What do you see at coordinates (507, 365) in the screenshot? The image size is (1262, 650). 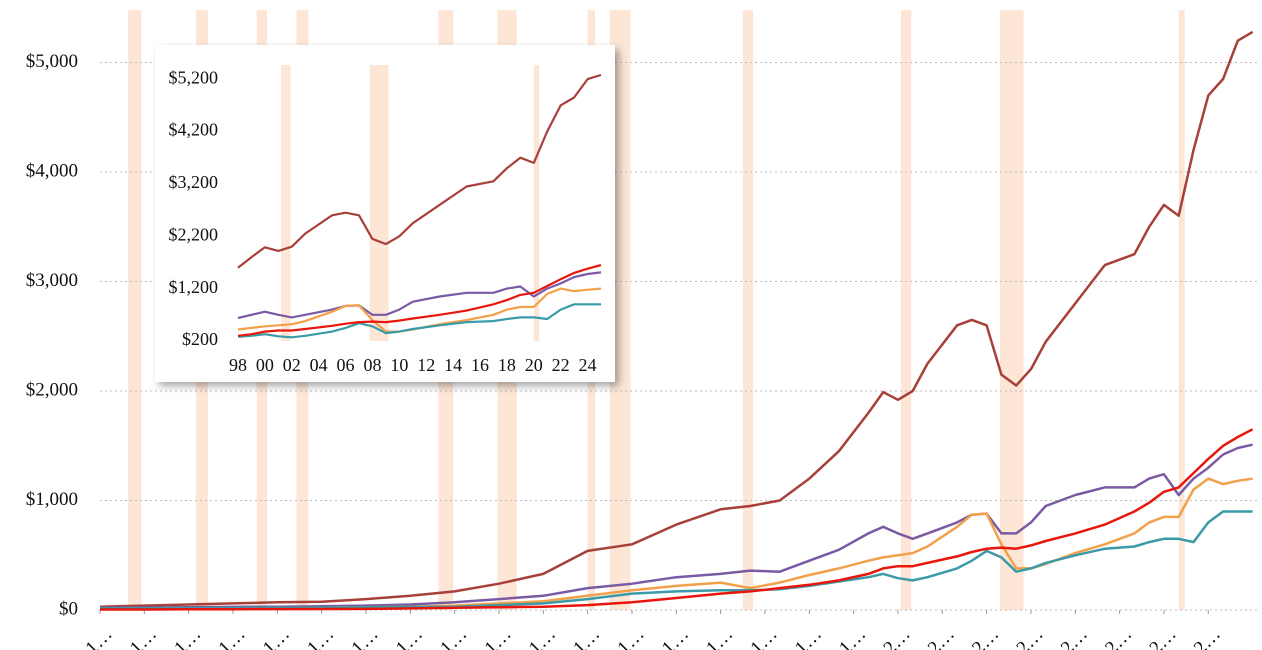 I see `x-tick-label: 18` at bounding box center [507, 365].